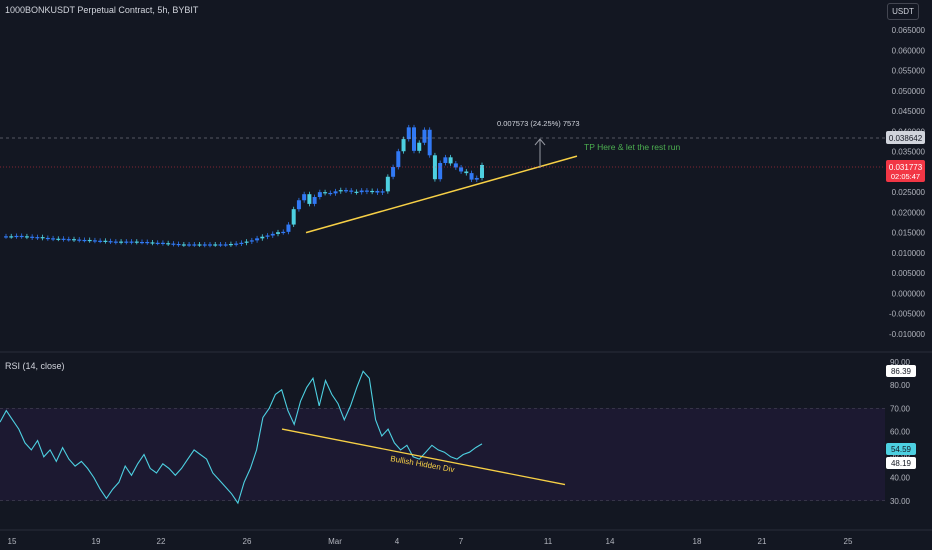  What do you see at coordinates (762, 541) in the screenshot?
I see `time-axis-tick: 21` at bounding box center [762, 541].